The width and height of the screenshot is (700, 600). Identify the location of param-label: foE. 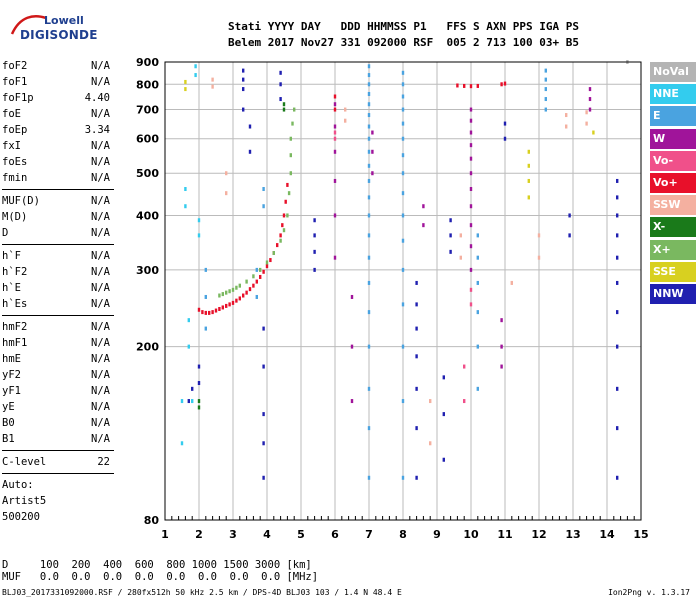
(11, 114).